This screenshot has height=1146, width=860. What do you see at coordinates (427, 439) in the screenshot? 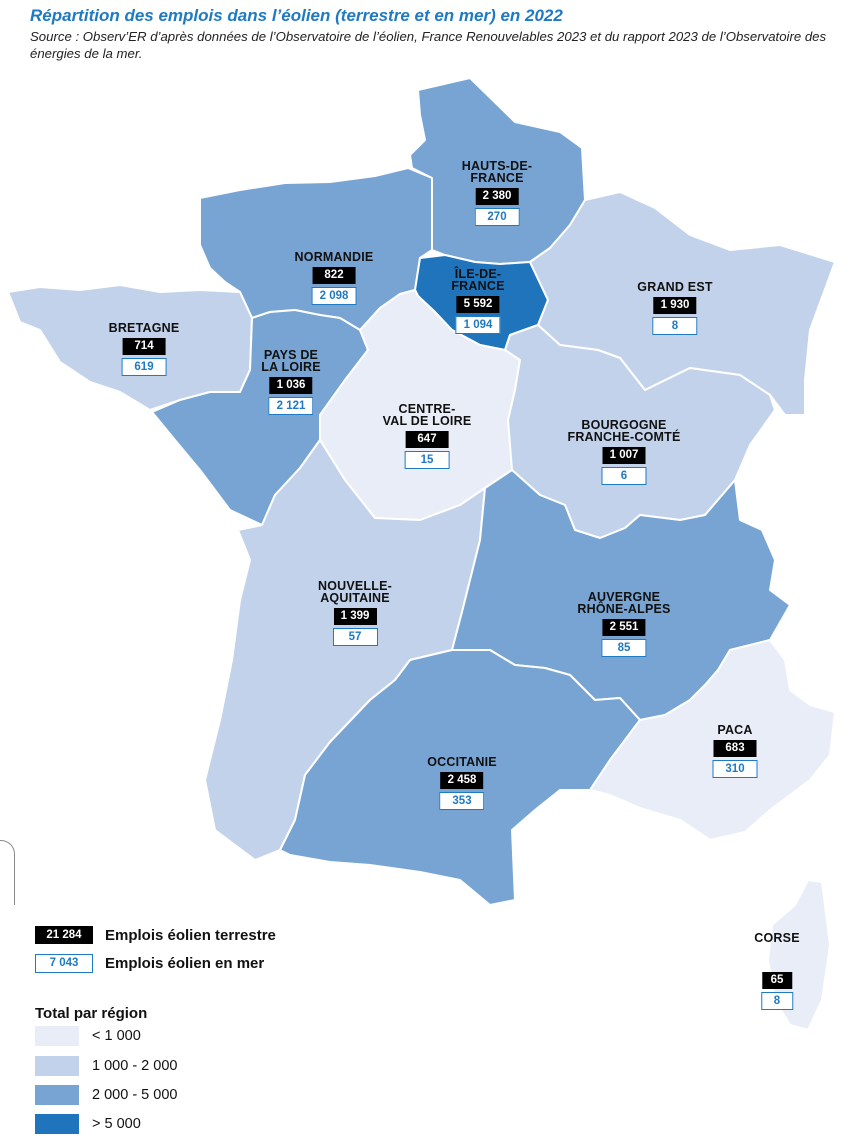
I see `land-jobs-badge: 647` at bounding box center [427, 439].